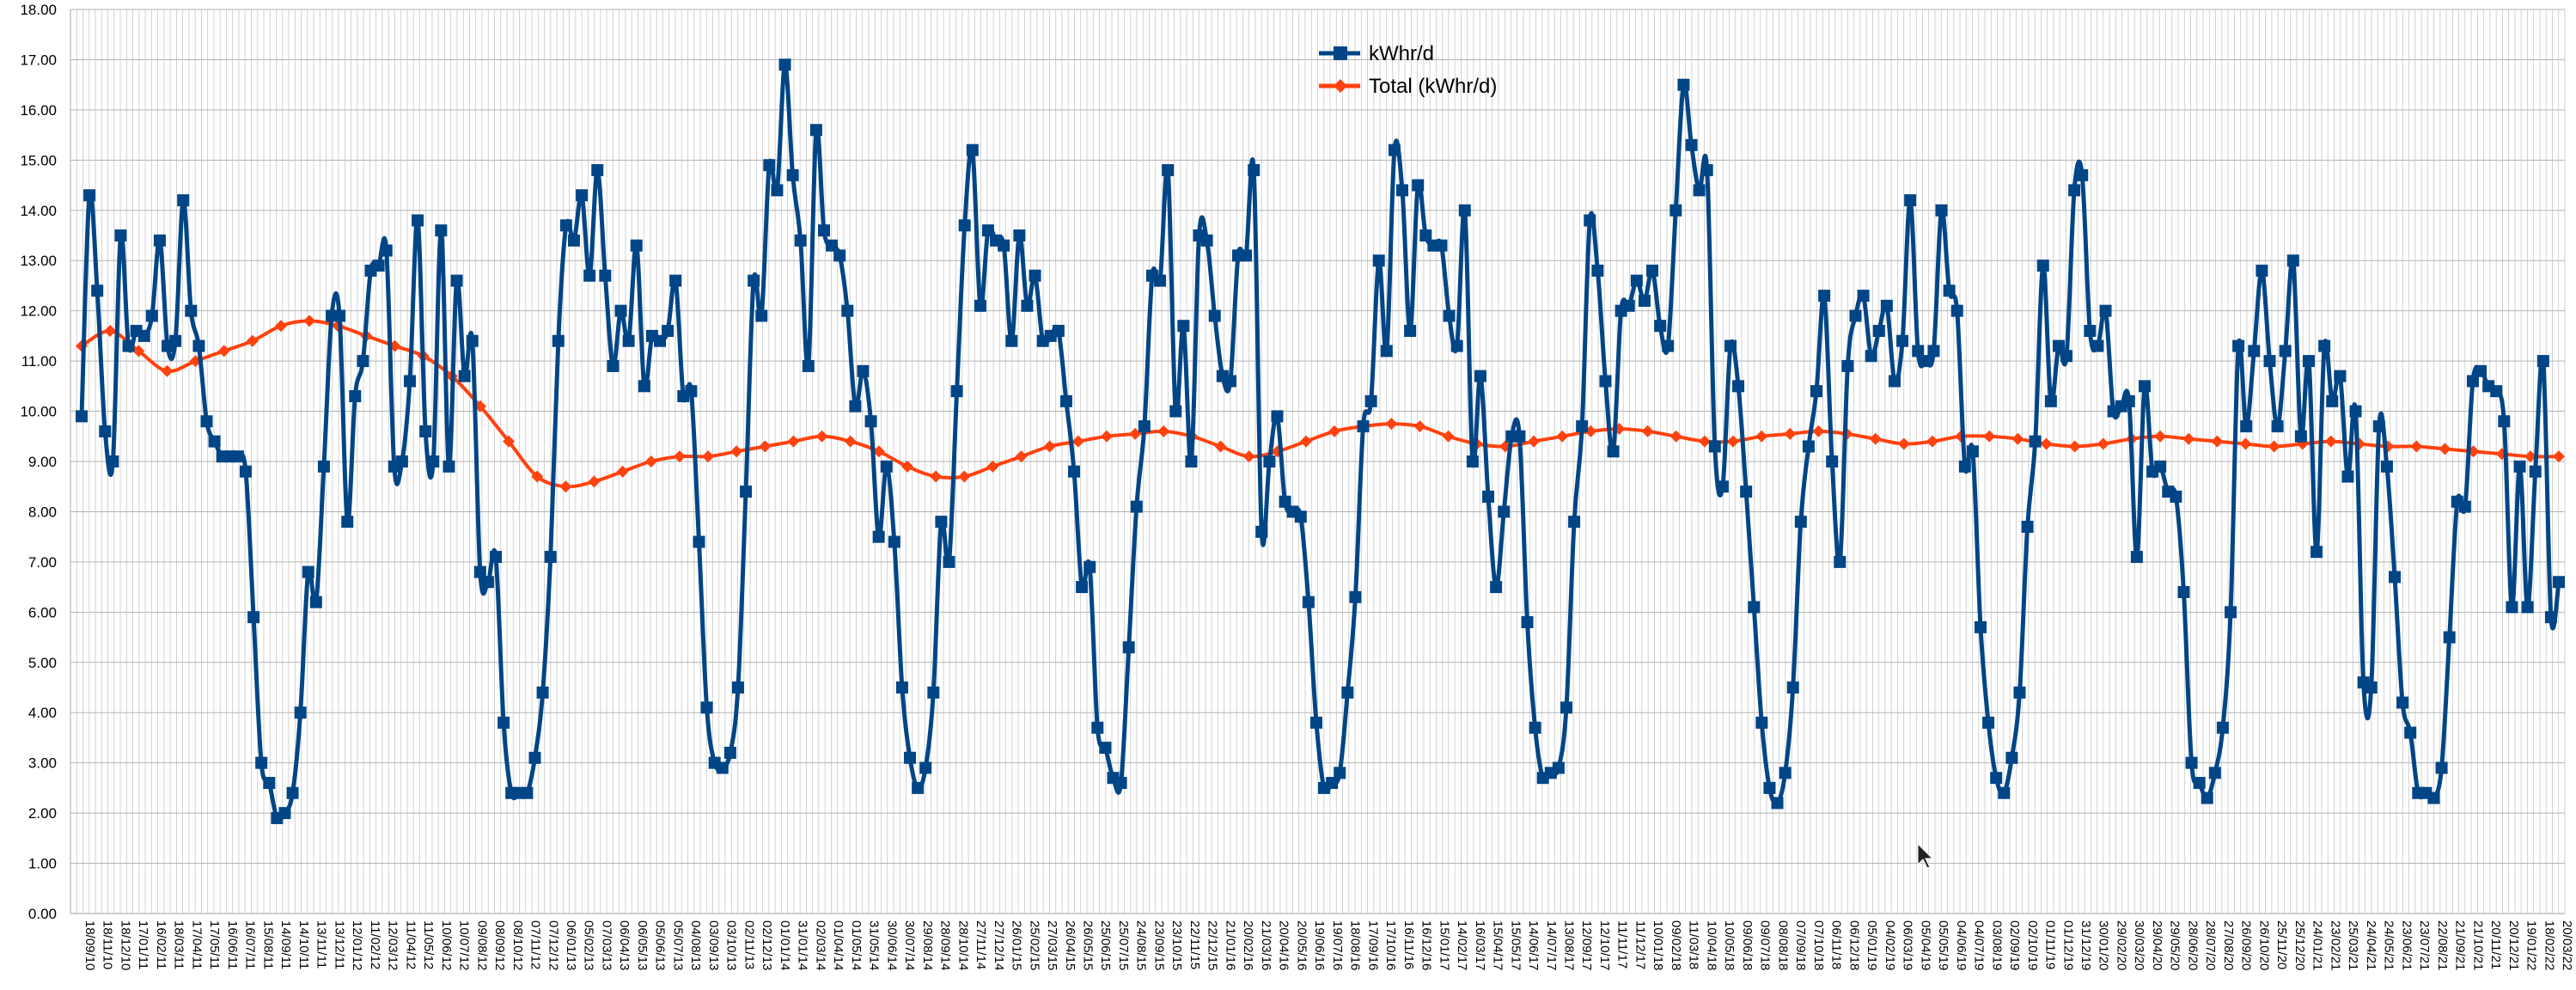 The height and width of the screenshot is (990, 2576). What do you see at coordinates (2067, 945) in the screenshot?
I see `x-tick-label: 01/12/19` at bounding box center [2067, 945].